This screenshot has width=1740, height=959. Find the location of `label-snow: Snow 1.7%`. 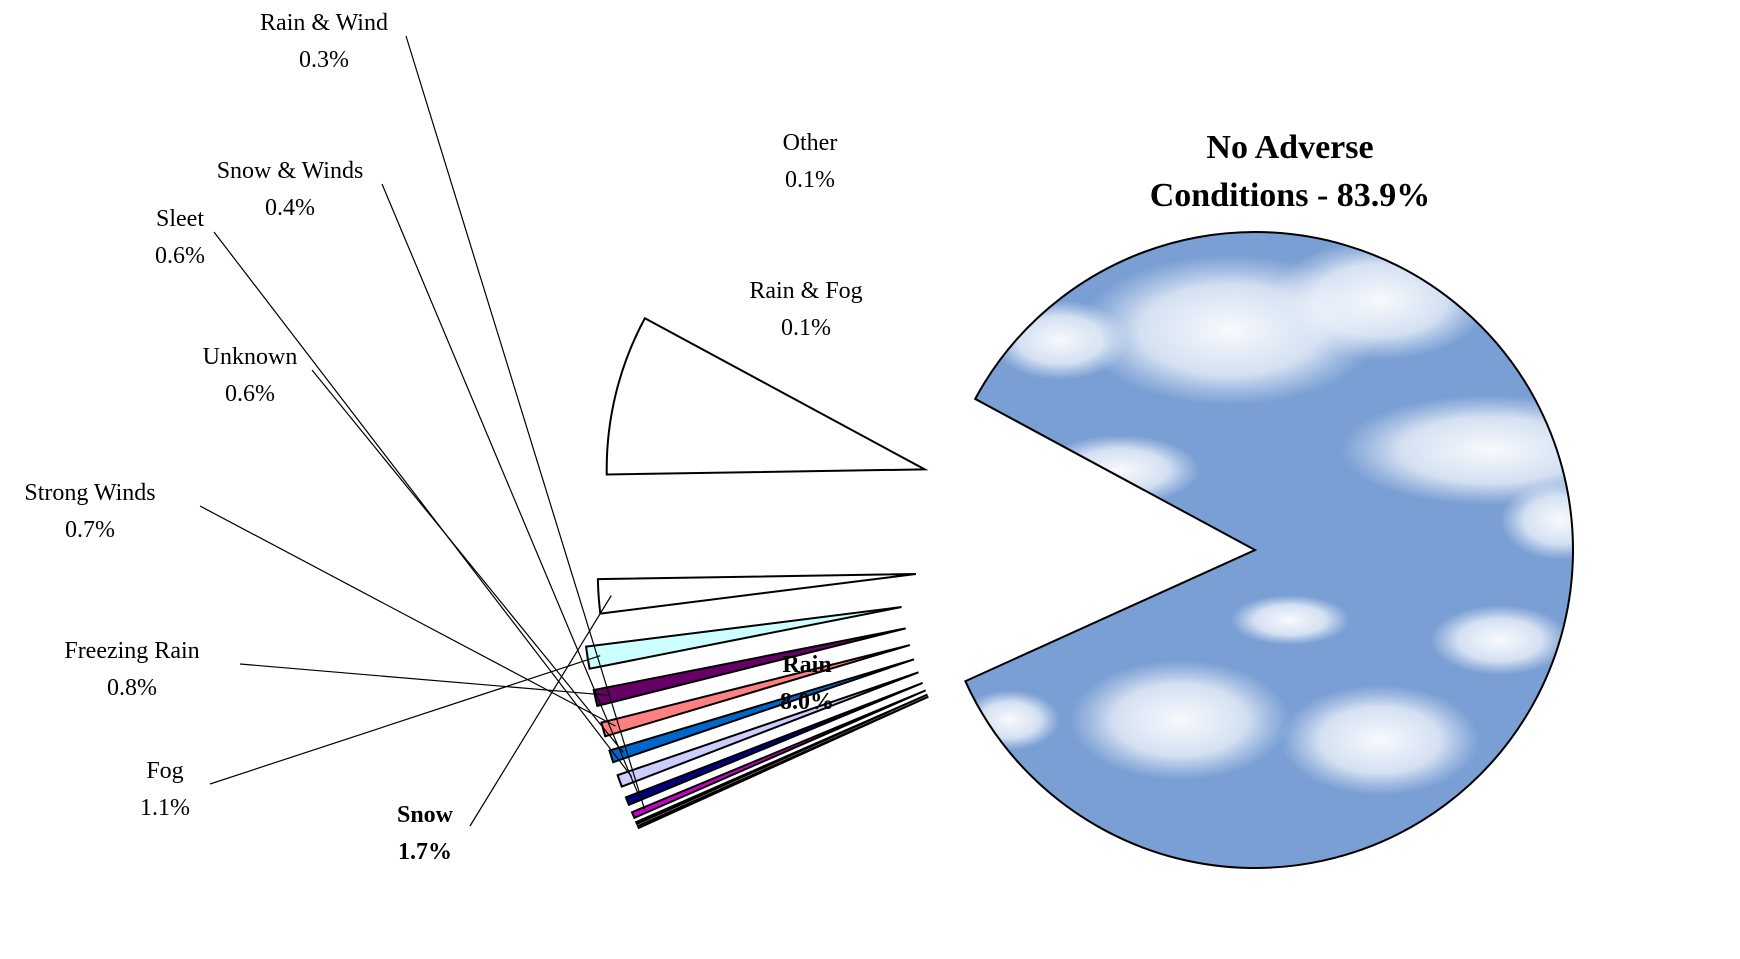

label-snow: Snow 1.7% is located at coordinates (425, 833).